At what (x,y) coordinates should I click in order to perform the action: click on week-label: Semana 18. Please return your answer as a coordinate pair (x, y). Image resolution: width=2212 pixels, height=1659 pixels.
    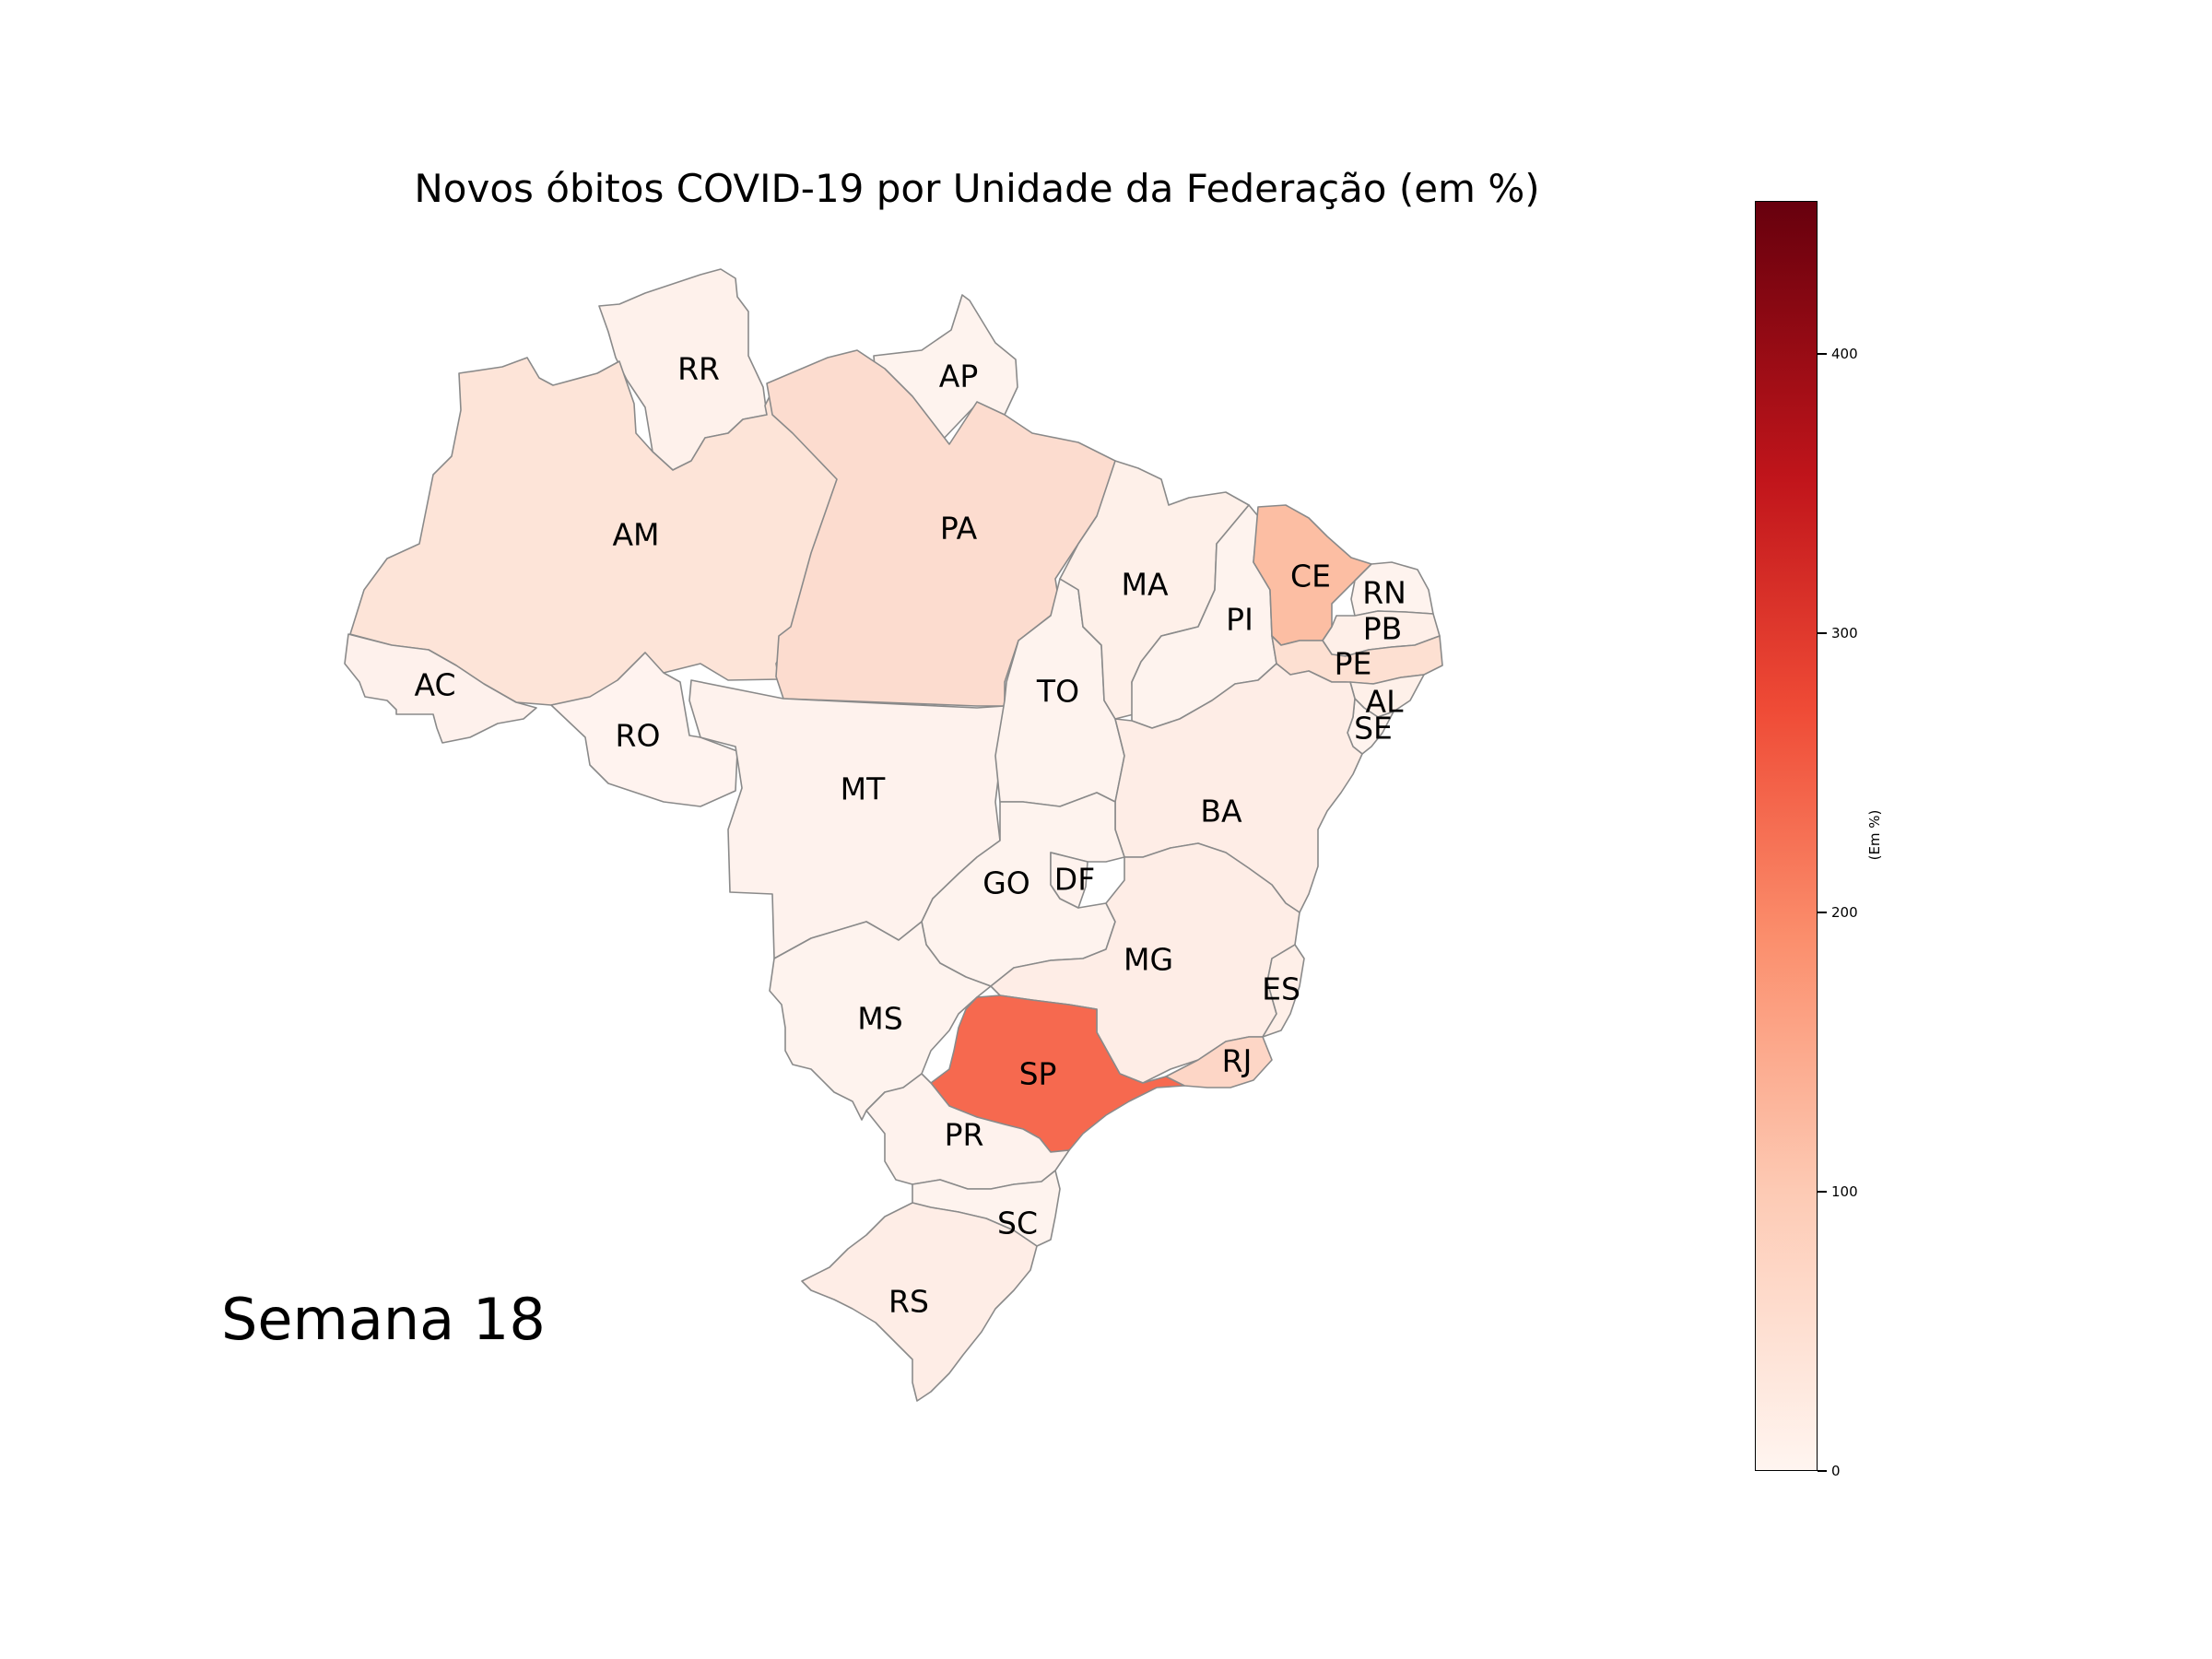
    Looking at the image, I should click on (383, 1319).